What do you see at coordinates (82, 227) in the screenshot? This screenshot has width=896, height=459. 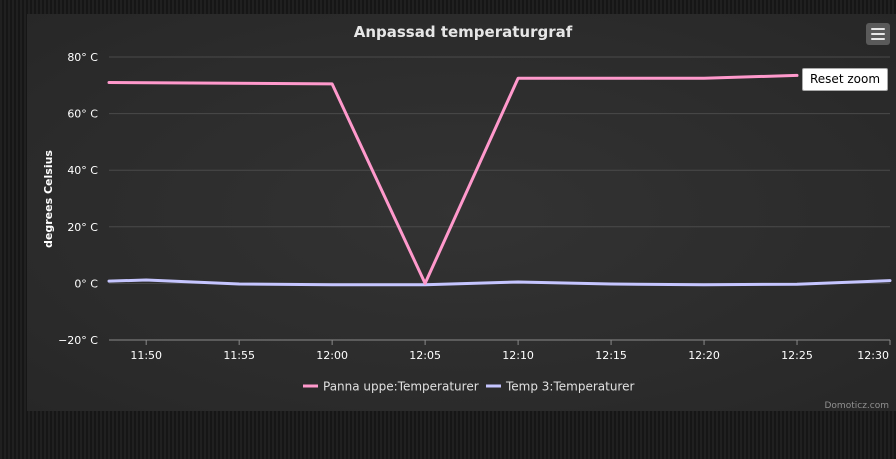 I see `y-tick-label: 20° C` at bounding box center [82, 227].